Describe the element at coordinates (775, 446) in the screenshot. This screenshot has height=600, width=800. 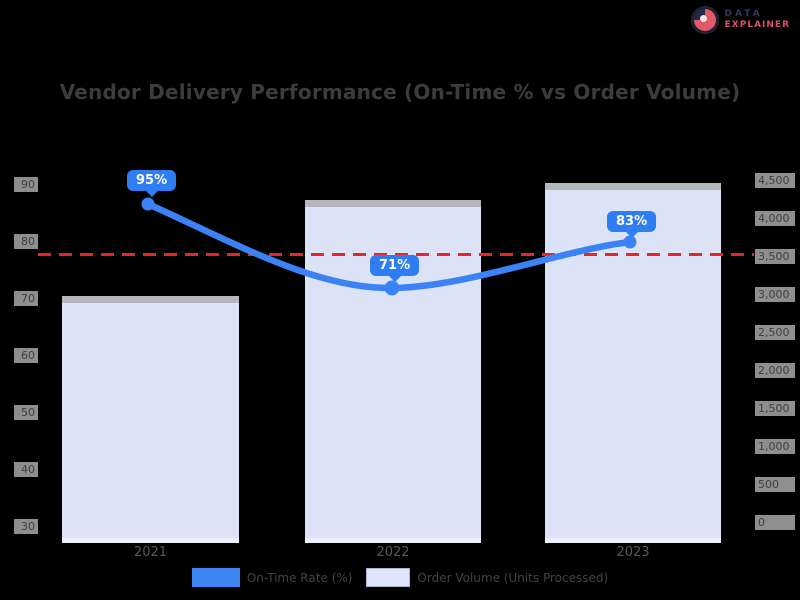
I see `right-axis-tick: 1,000` at that location.